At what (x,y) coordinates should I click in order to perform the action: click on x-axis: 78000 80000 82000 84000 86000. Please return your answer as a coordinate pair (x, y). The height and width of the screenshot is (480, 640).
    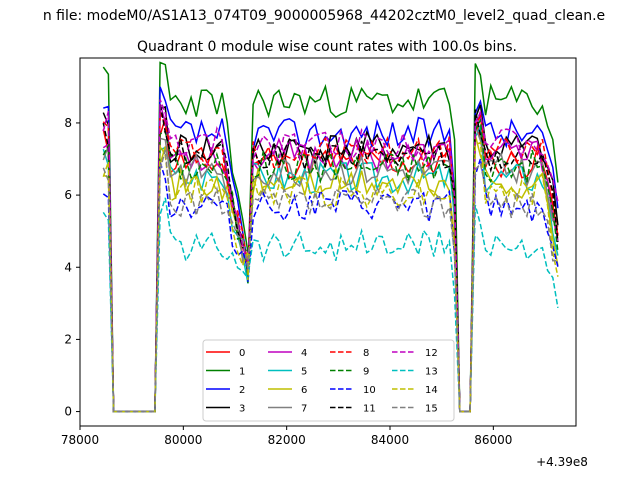
    Looking at the image, I should click on (286, 436).